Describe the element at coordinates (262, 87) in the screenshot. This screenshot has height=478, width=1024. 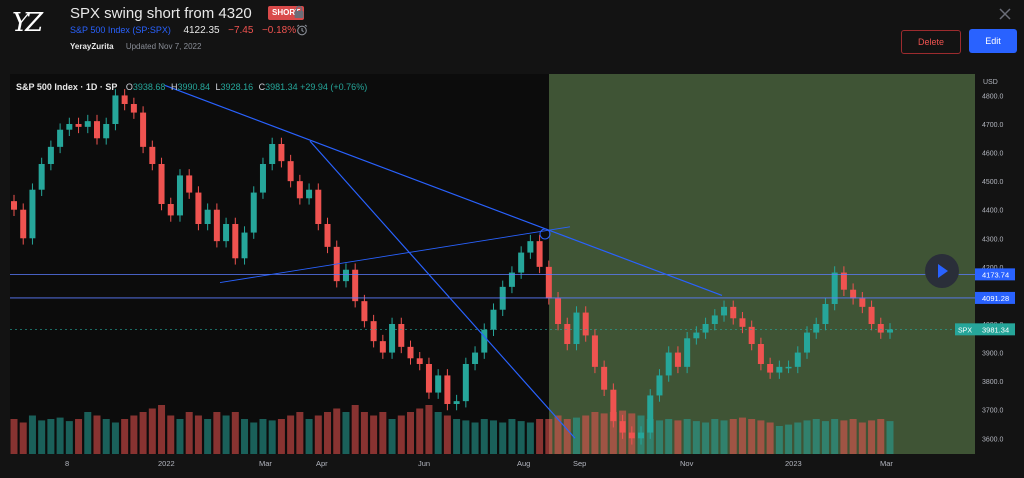
I see `legend-close-label: C` at that location.